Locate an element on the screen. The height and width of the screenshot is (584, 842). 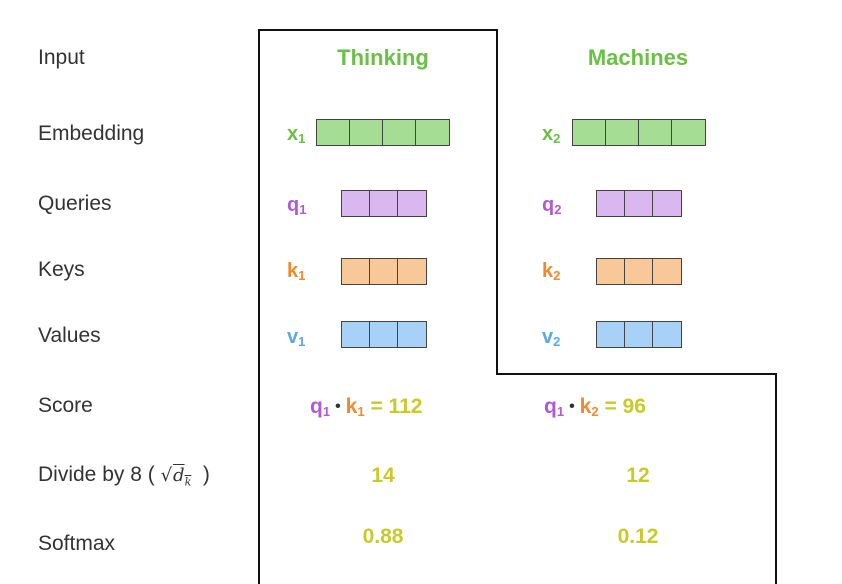
word-thinking: Thinking is located at coordinates (383, 57).